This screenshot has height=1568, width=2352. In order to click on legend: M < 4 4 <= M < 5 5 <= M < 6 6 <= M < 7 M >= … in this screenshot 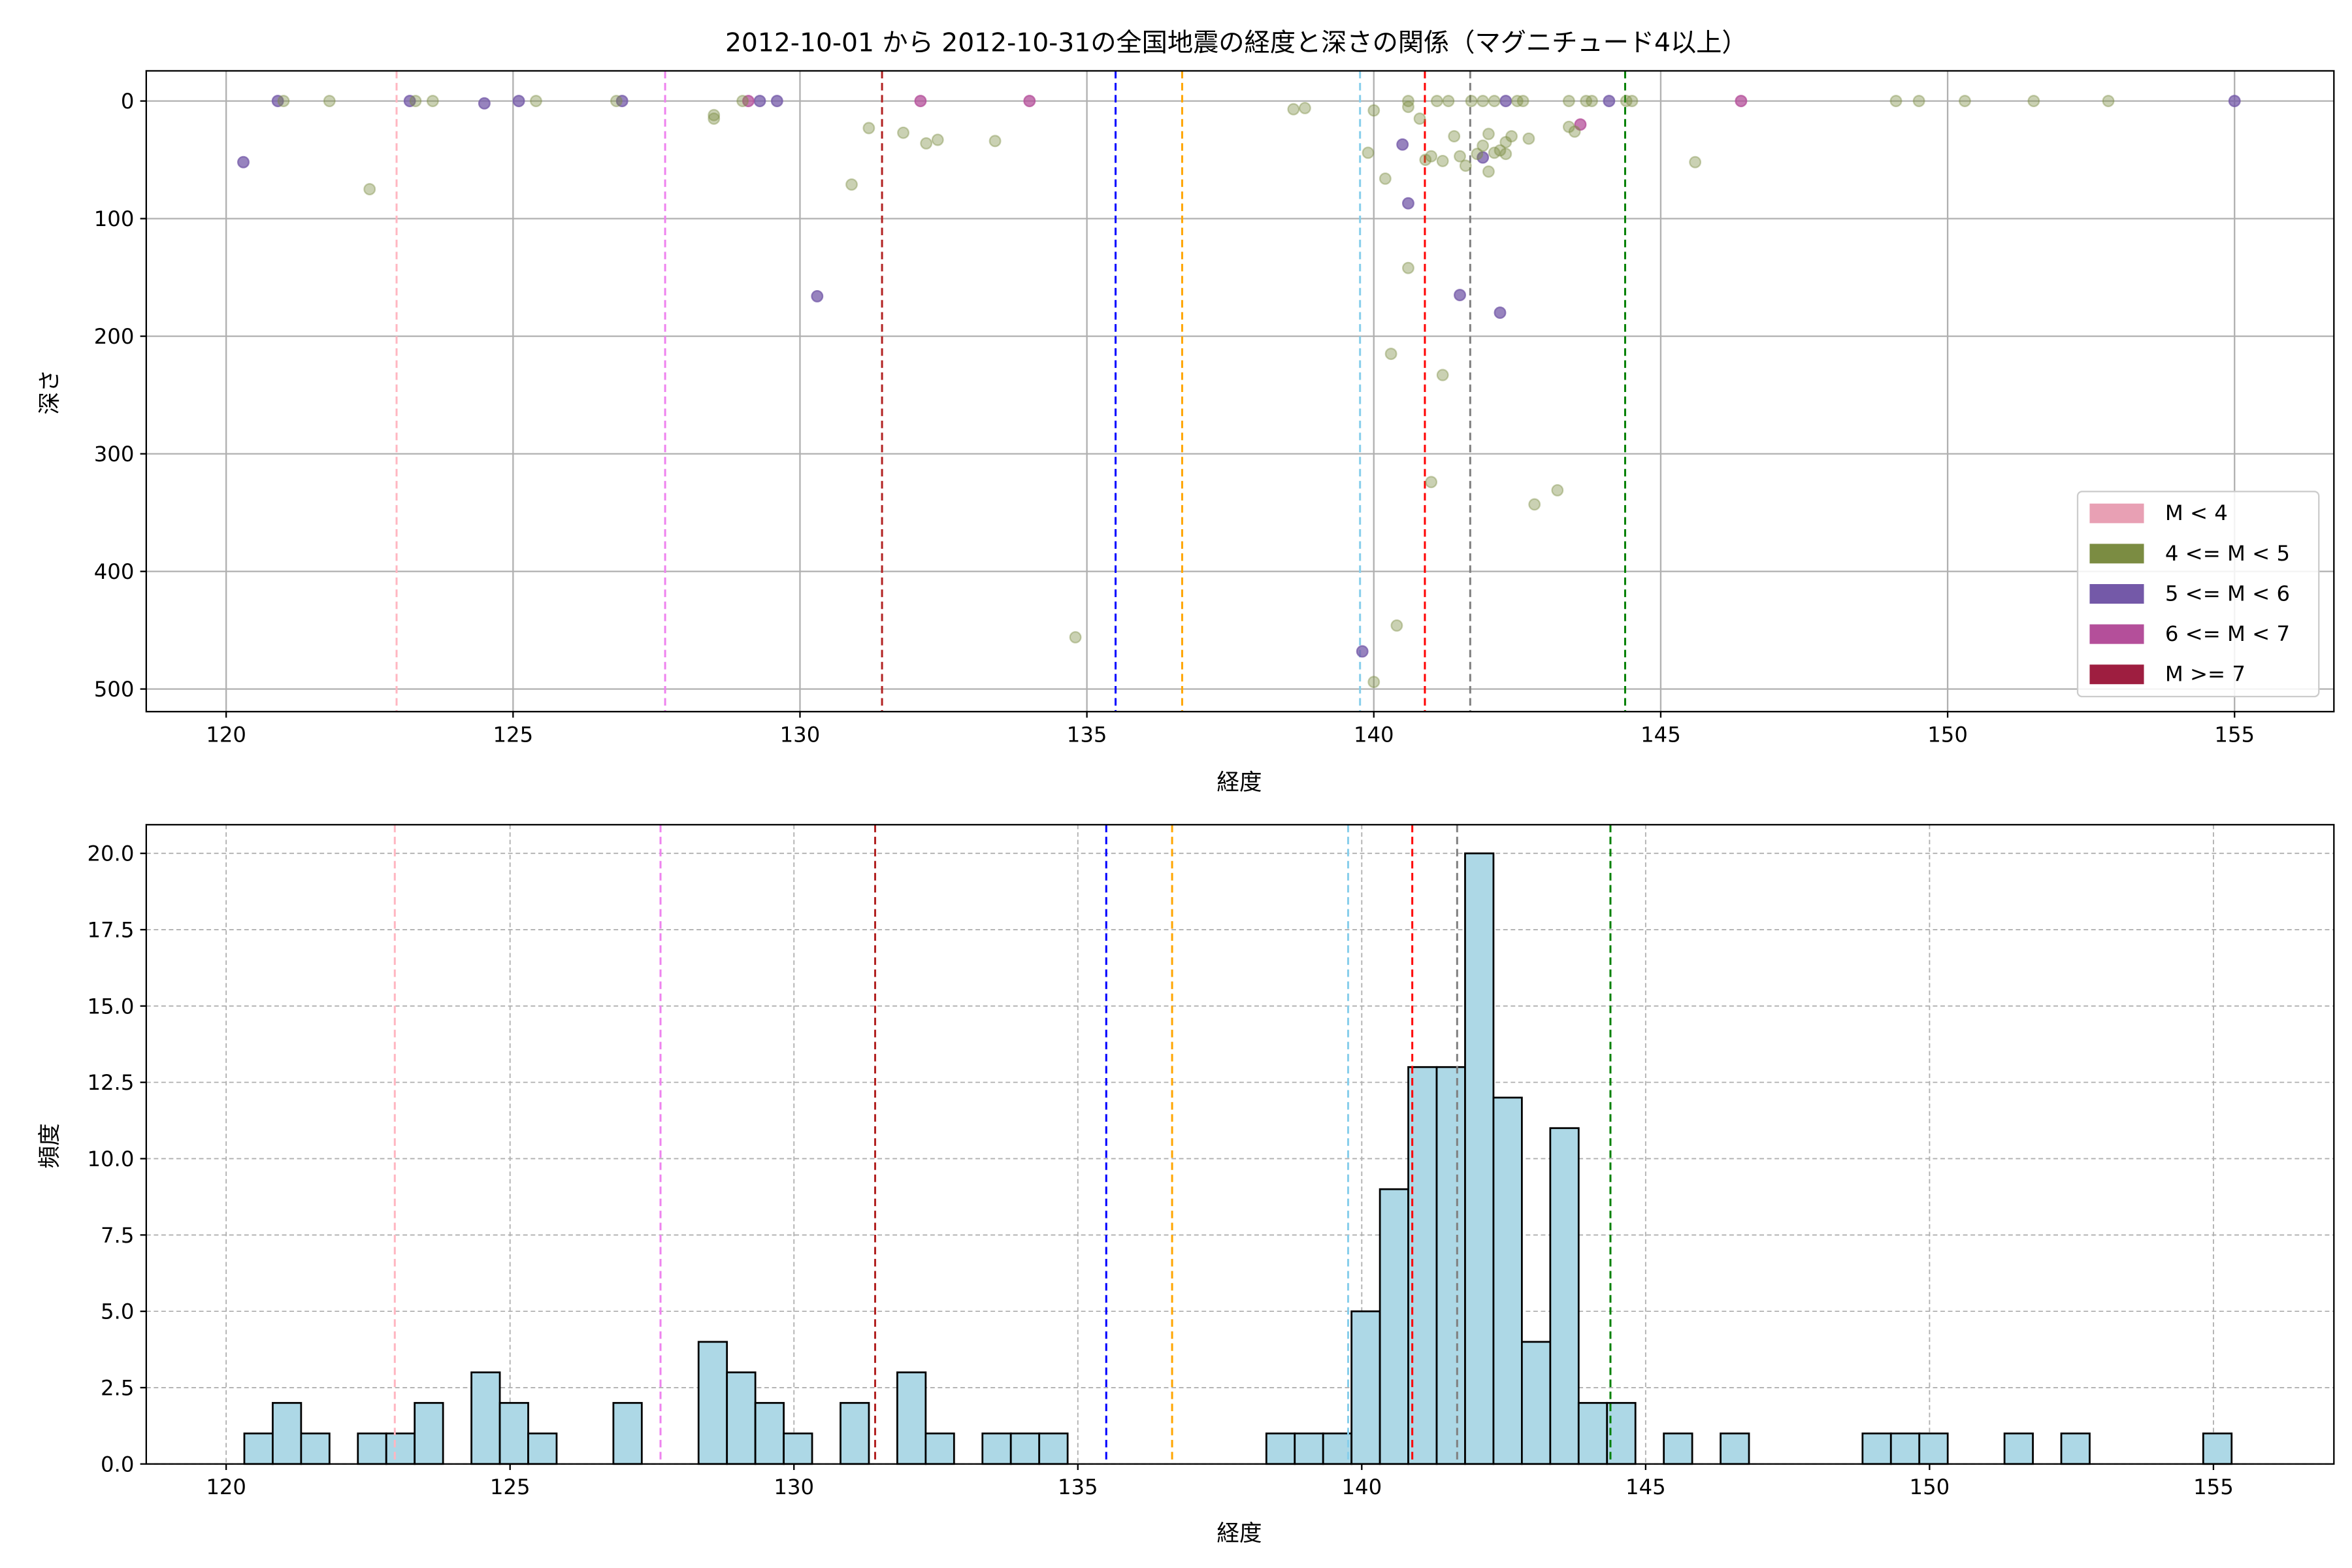, I will do `click(2198, 594)`.